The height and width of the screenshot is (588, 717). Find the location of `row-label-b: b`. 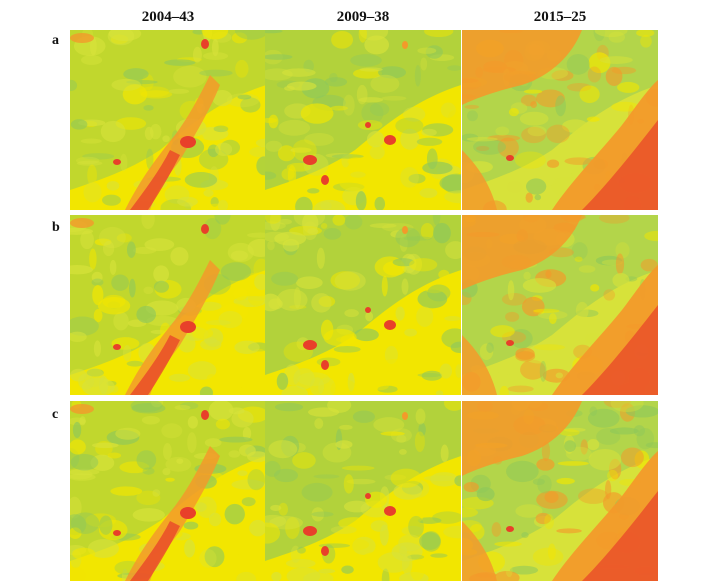

row-label-b: b is located at coordinates (56, 227).